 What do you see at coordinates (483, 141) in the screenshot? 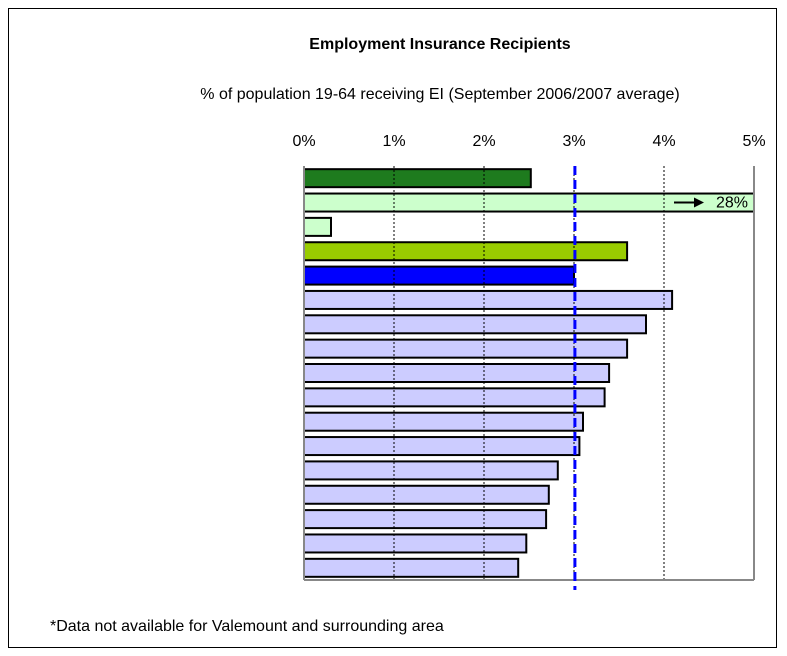
I see `x-tick-label: 2%` at bounding box center [483, 141].